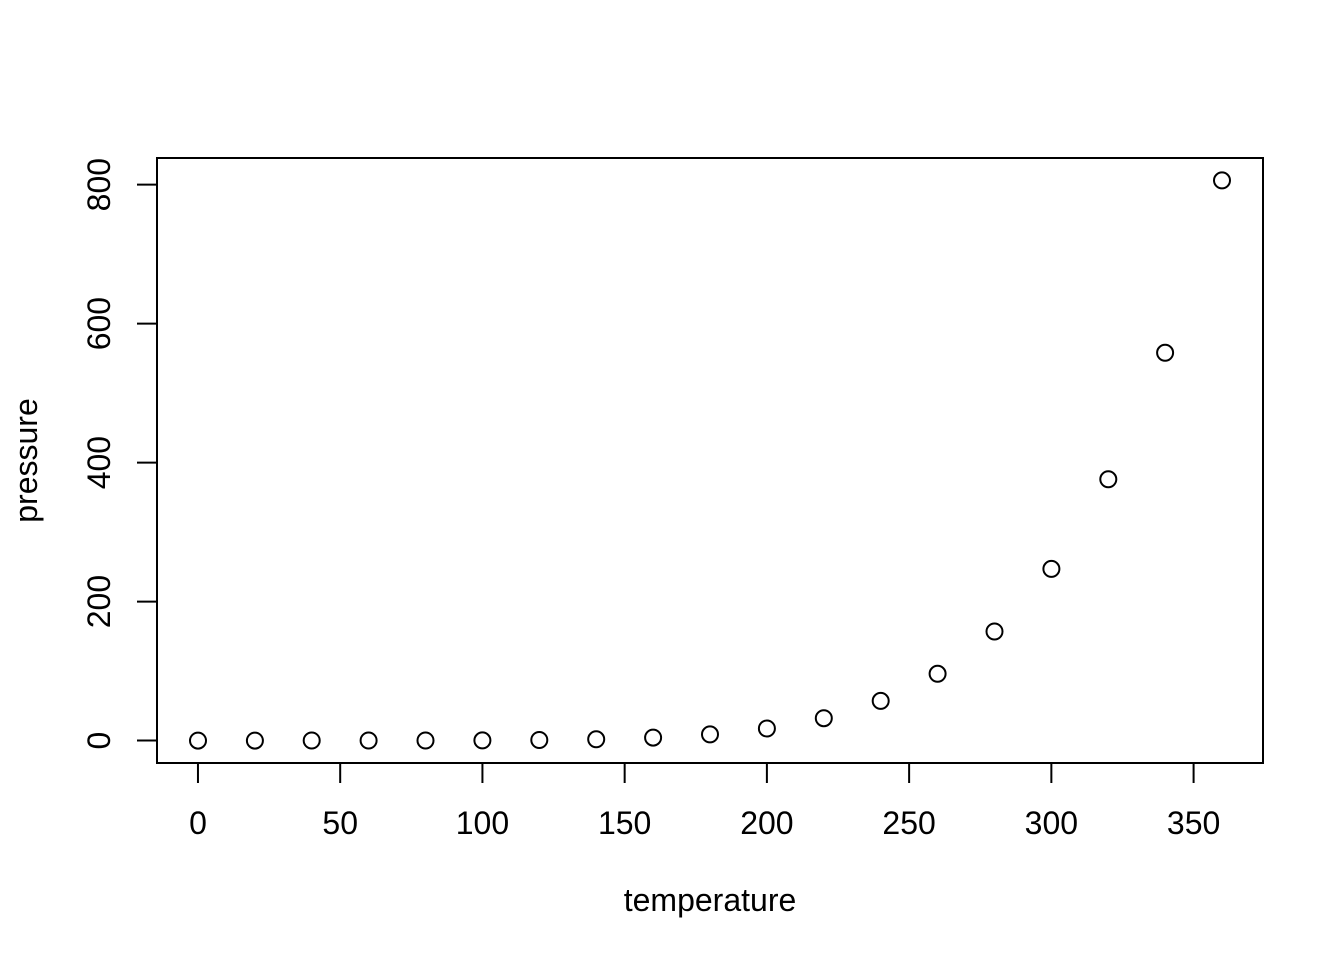 The height and width of the screenshot is (960, 1344). What do you see at coordinates (99, 323) in the screenshot?
I see `y-tick-label: 600` at bounding box center [99, 323].